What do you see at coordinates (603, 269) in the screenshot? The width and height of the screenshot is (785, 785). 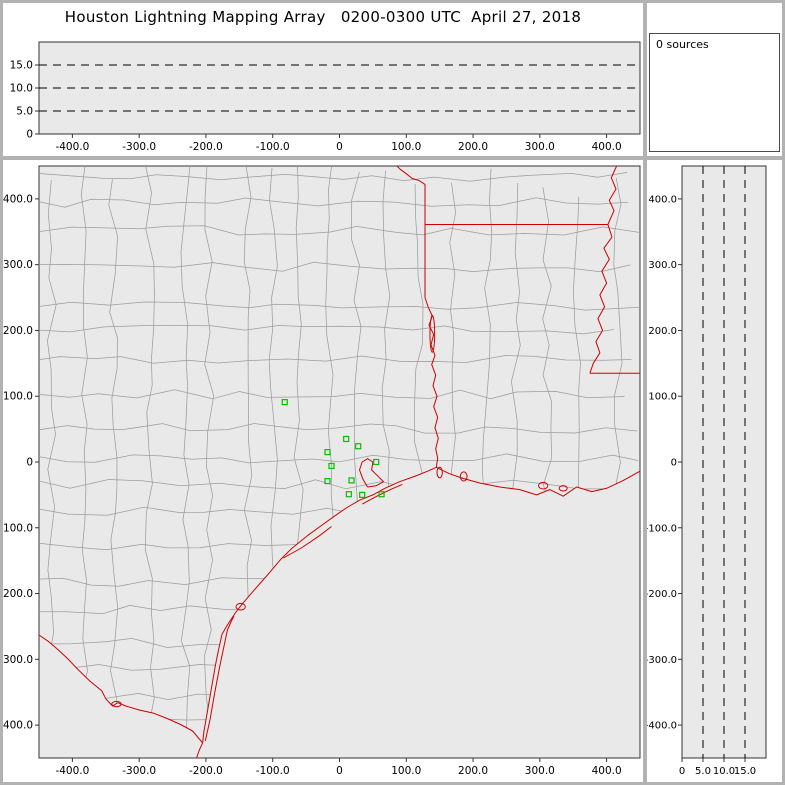 I see `mississippi-river-border` at bounding box center [603, 269].